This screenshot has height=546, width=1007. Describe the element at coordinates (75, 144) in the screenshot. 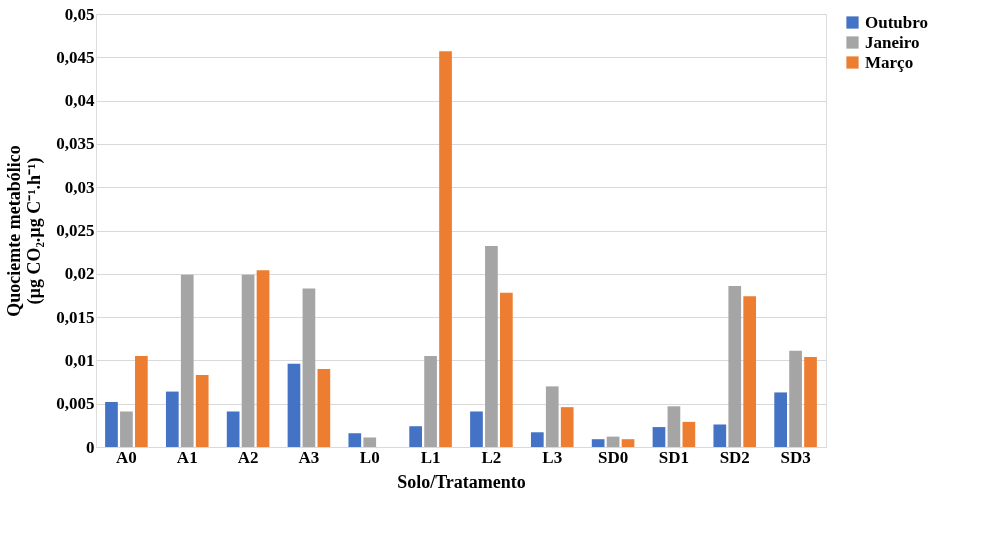

I see `y-tick-label: 0,035` at that location.